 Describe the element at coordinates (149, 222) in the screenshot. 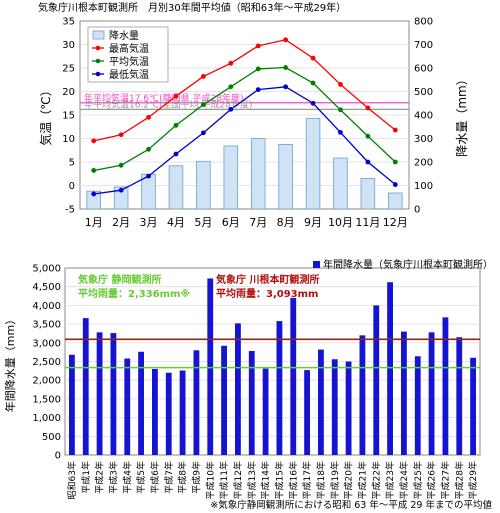

I see `chart1-month-label: 3月` at that location.